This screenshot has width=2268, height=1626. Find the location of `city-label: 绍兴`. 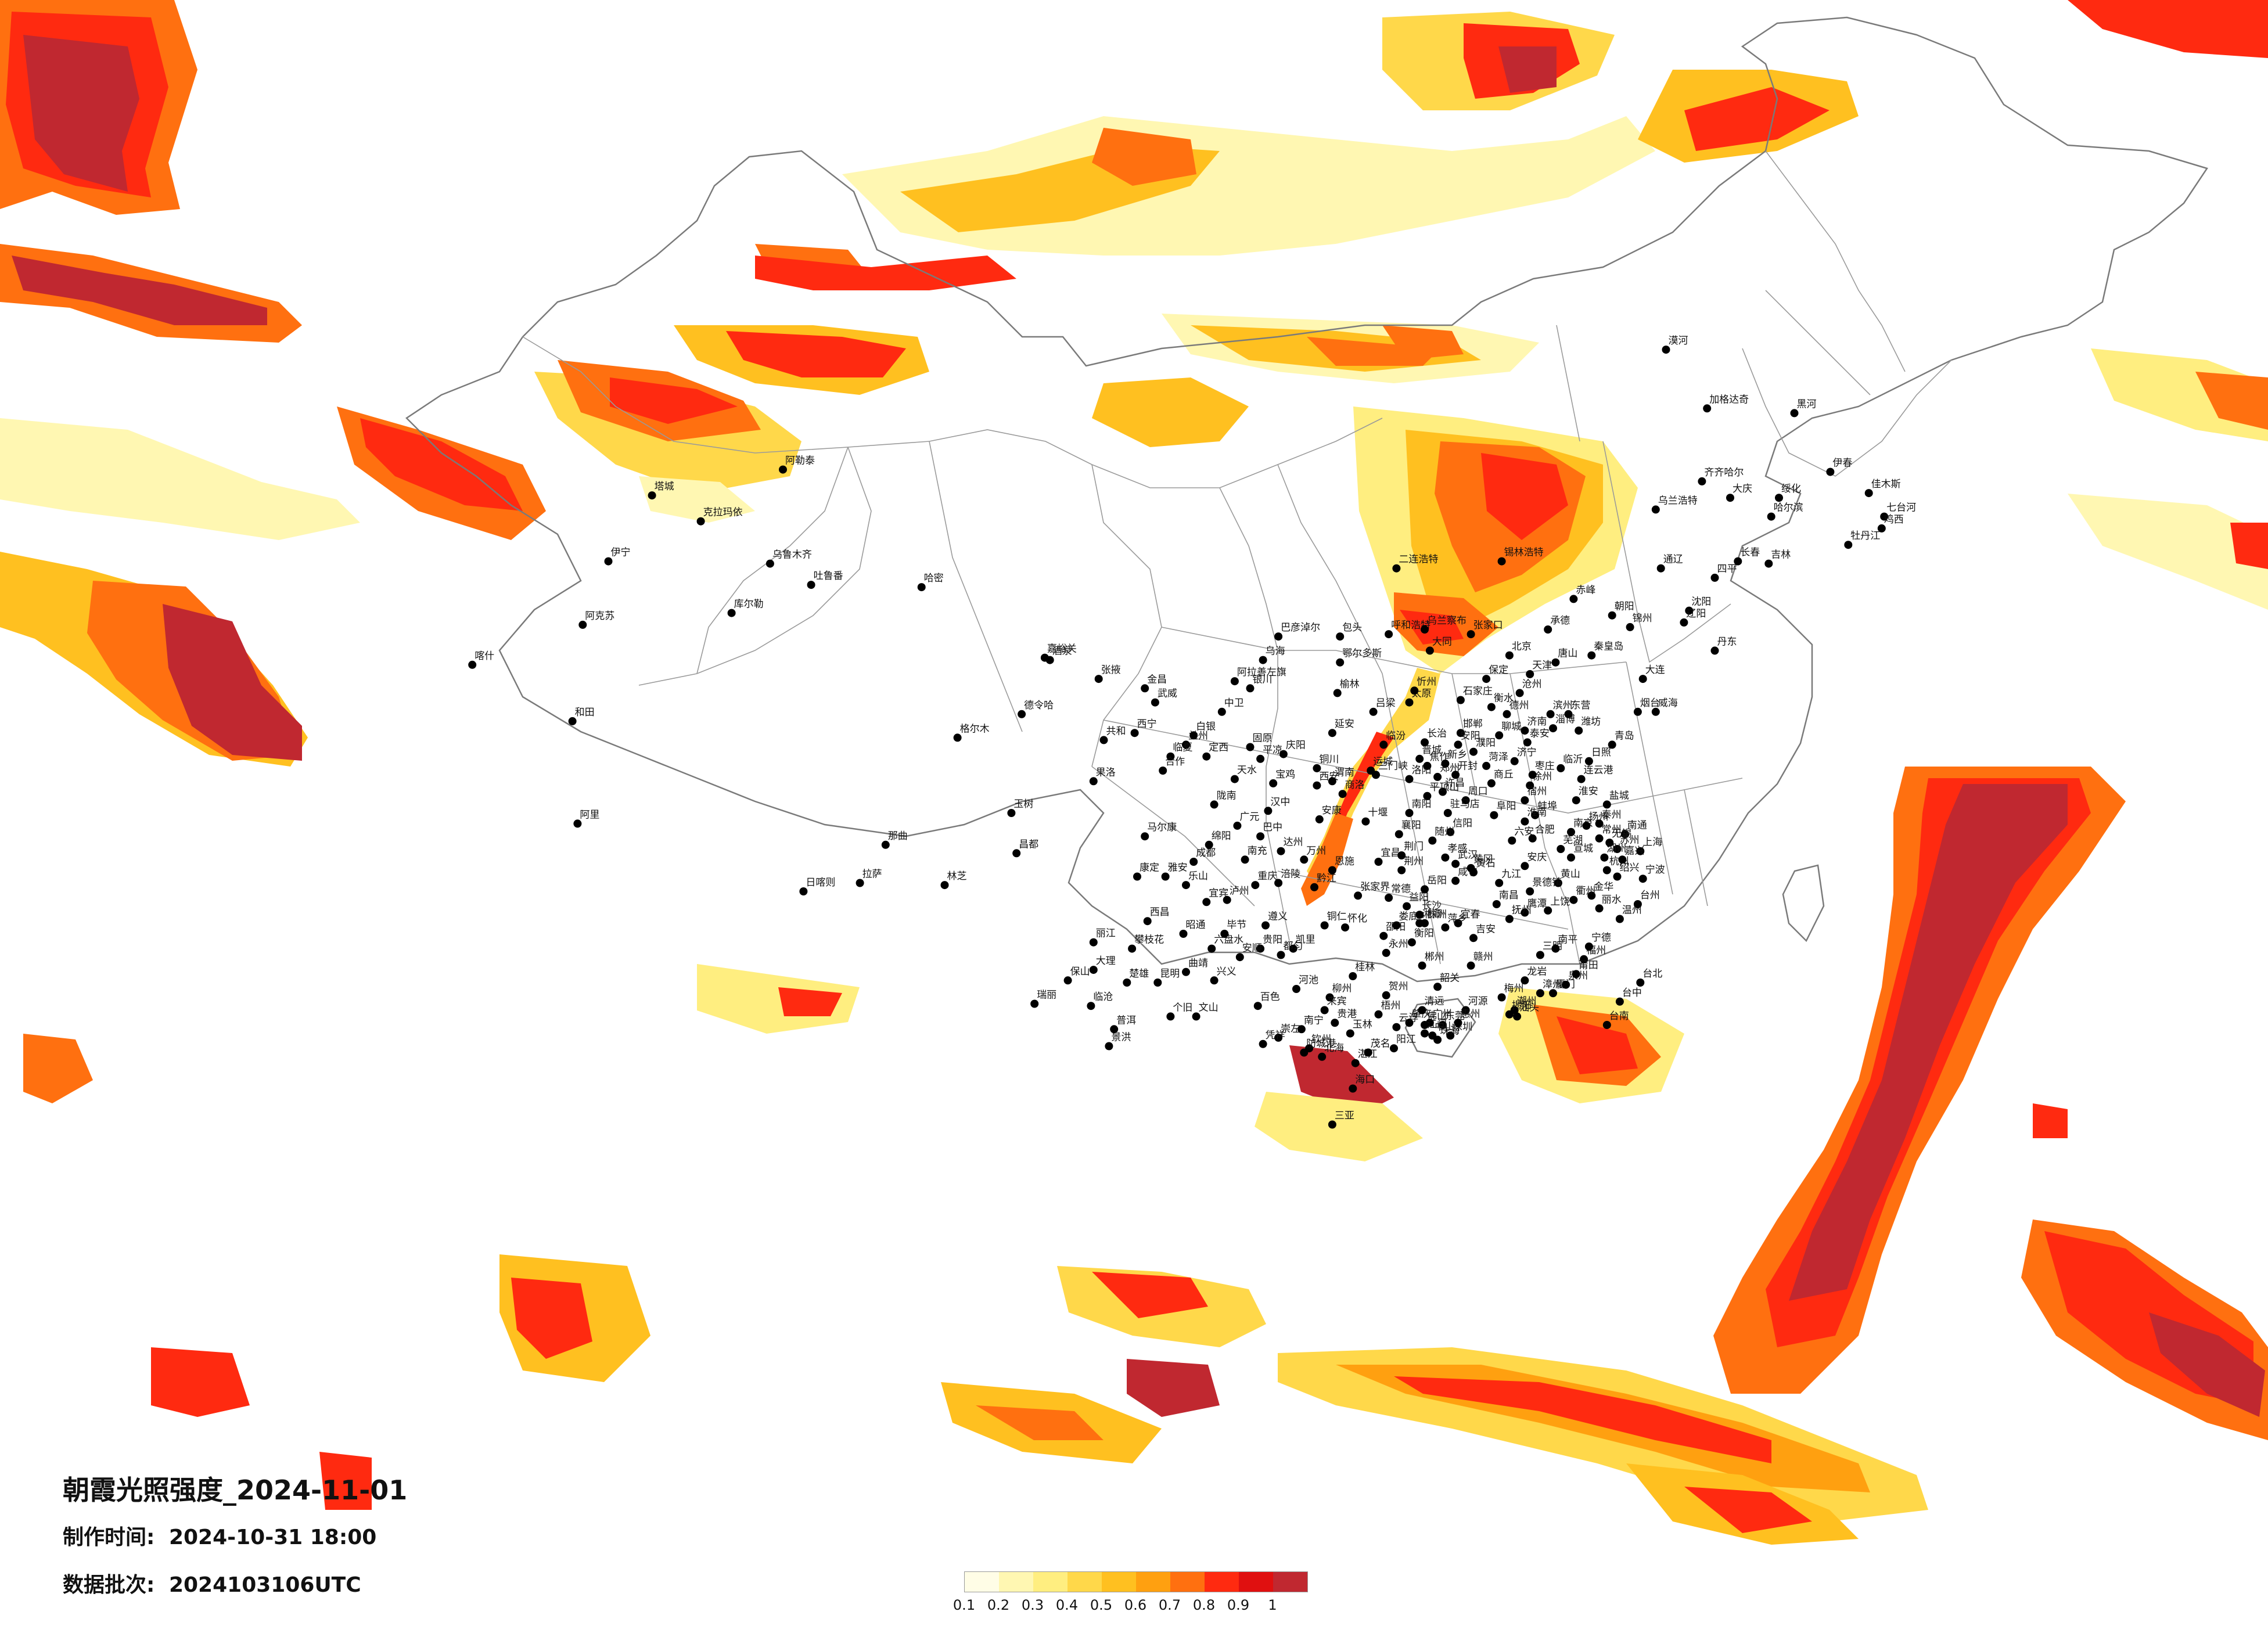

city-label: 绍兴 is located at coordinates (1630, 868).